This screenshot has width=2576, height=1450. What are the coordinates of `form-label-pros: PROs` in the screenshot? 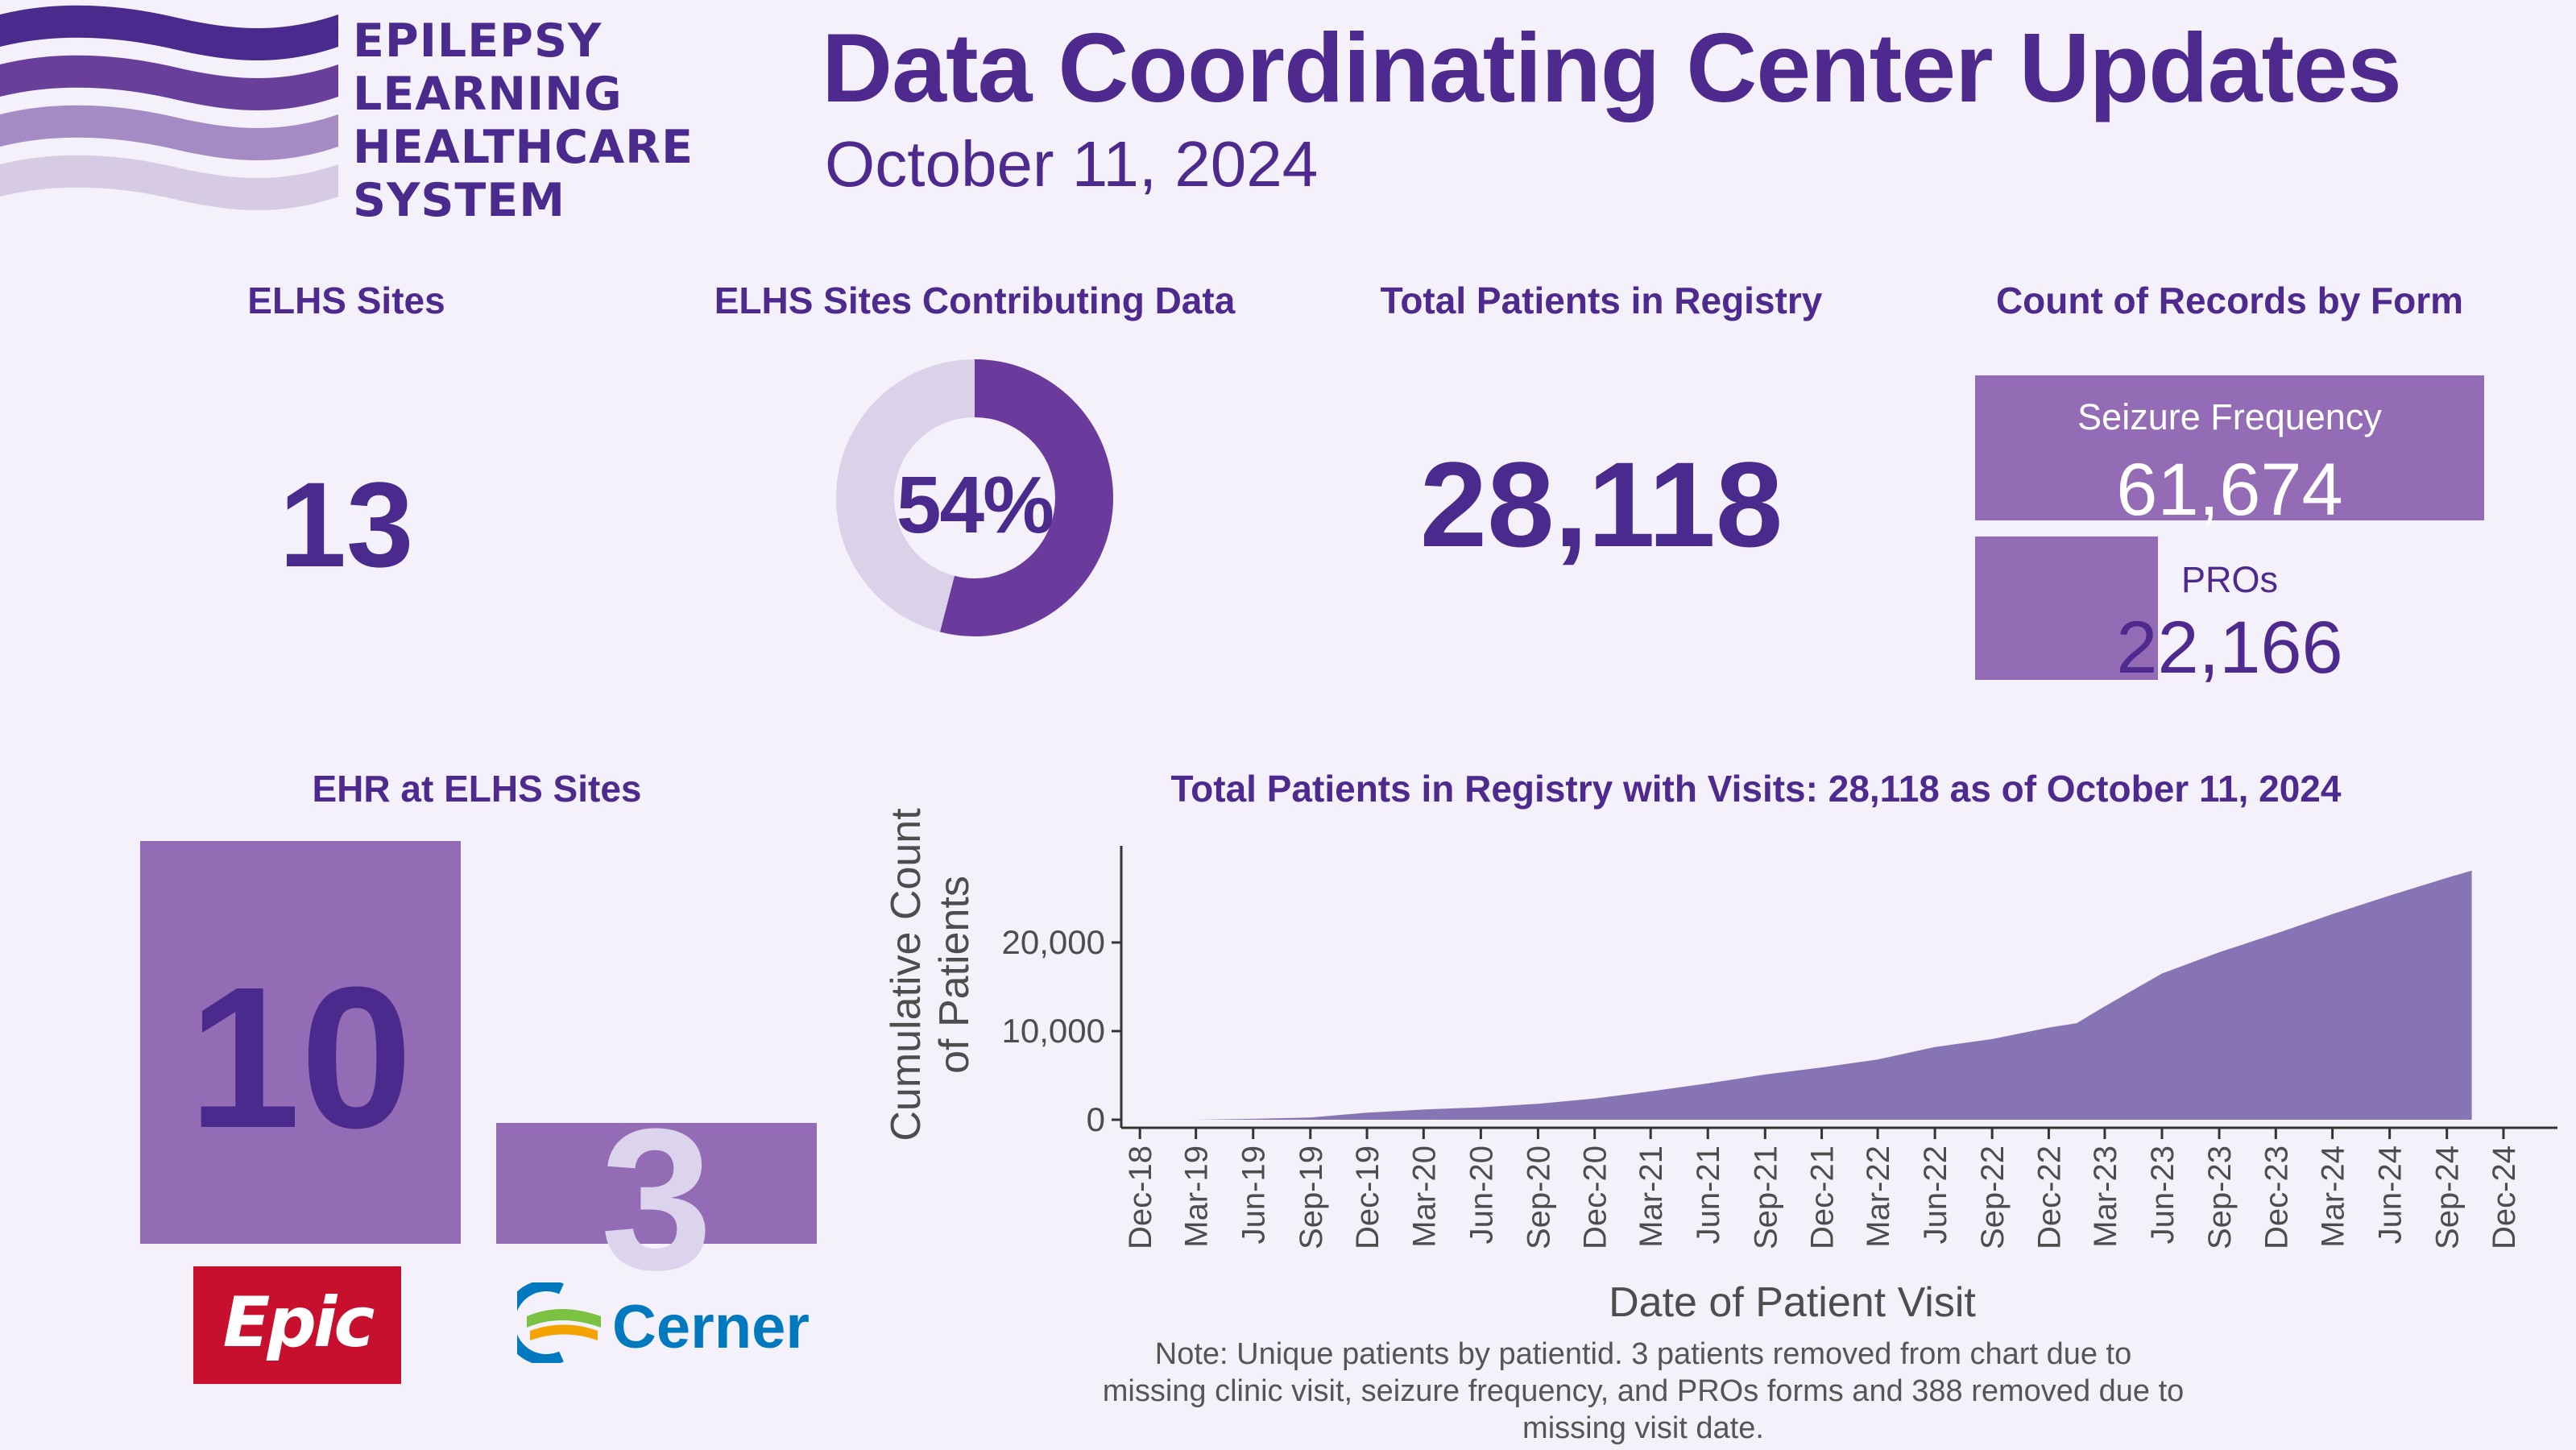 It's located at (2229, 579).